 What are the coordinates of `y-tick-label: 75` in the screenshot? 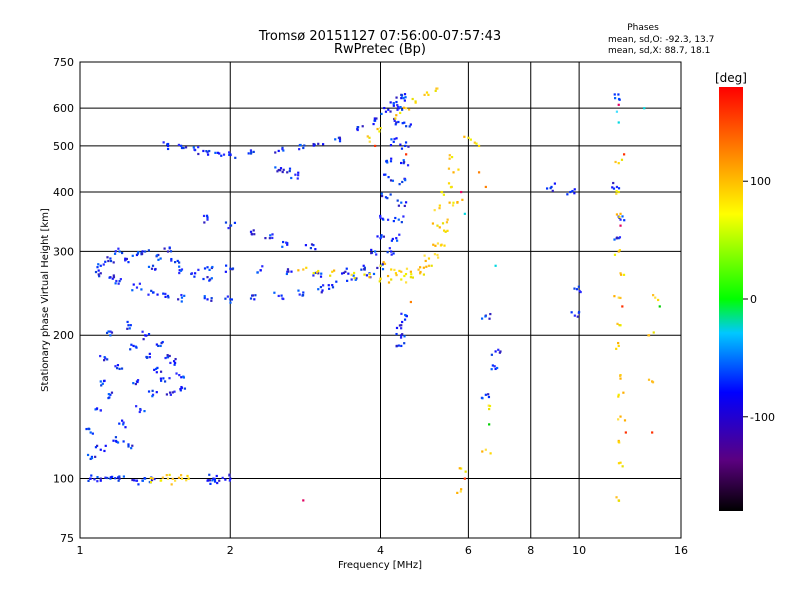 It's located at (67, 538).